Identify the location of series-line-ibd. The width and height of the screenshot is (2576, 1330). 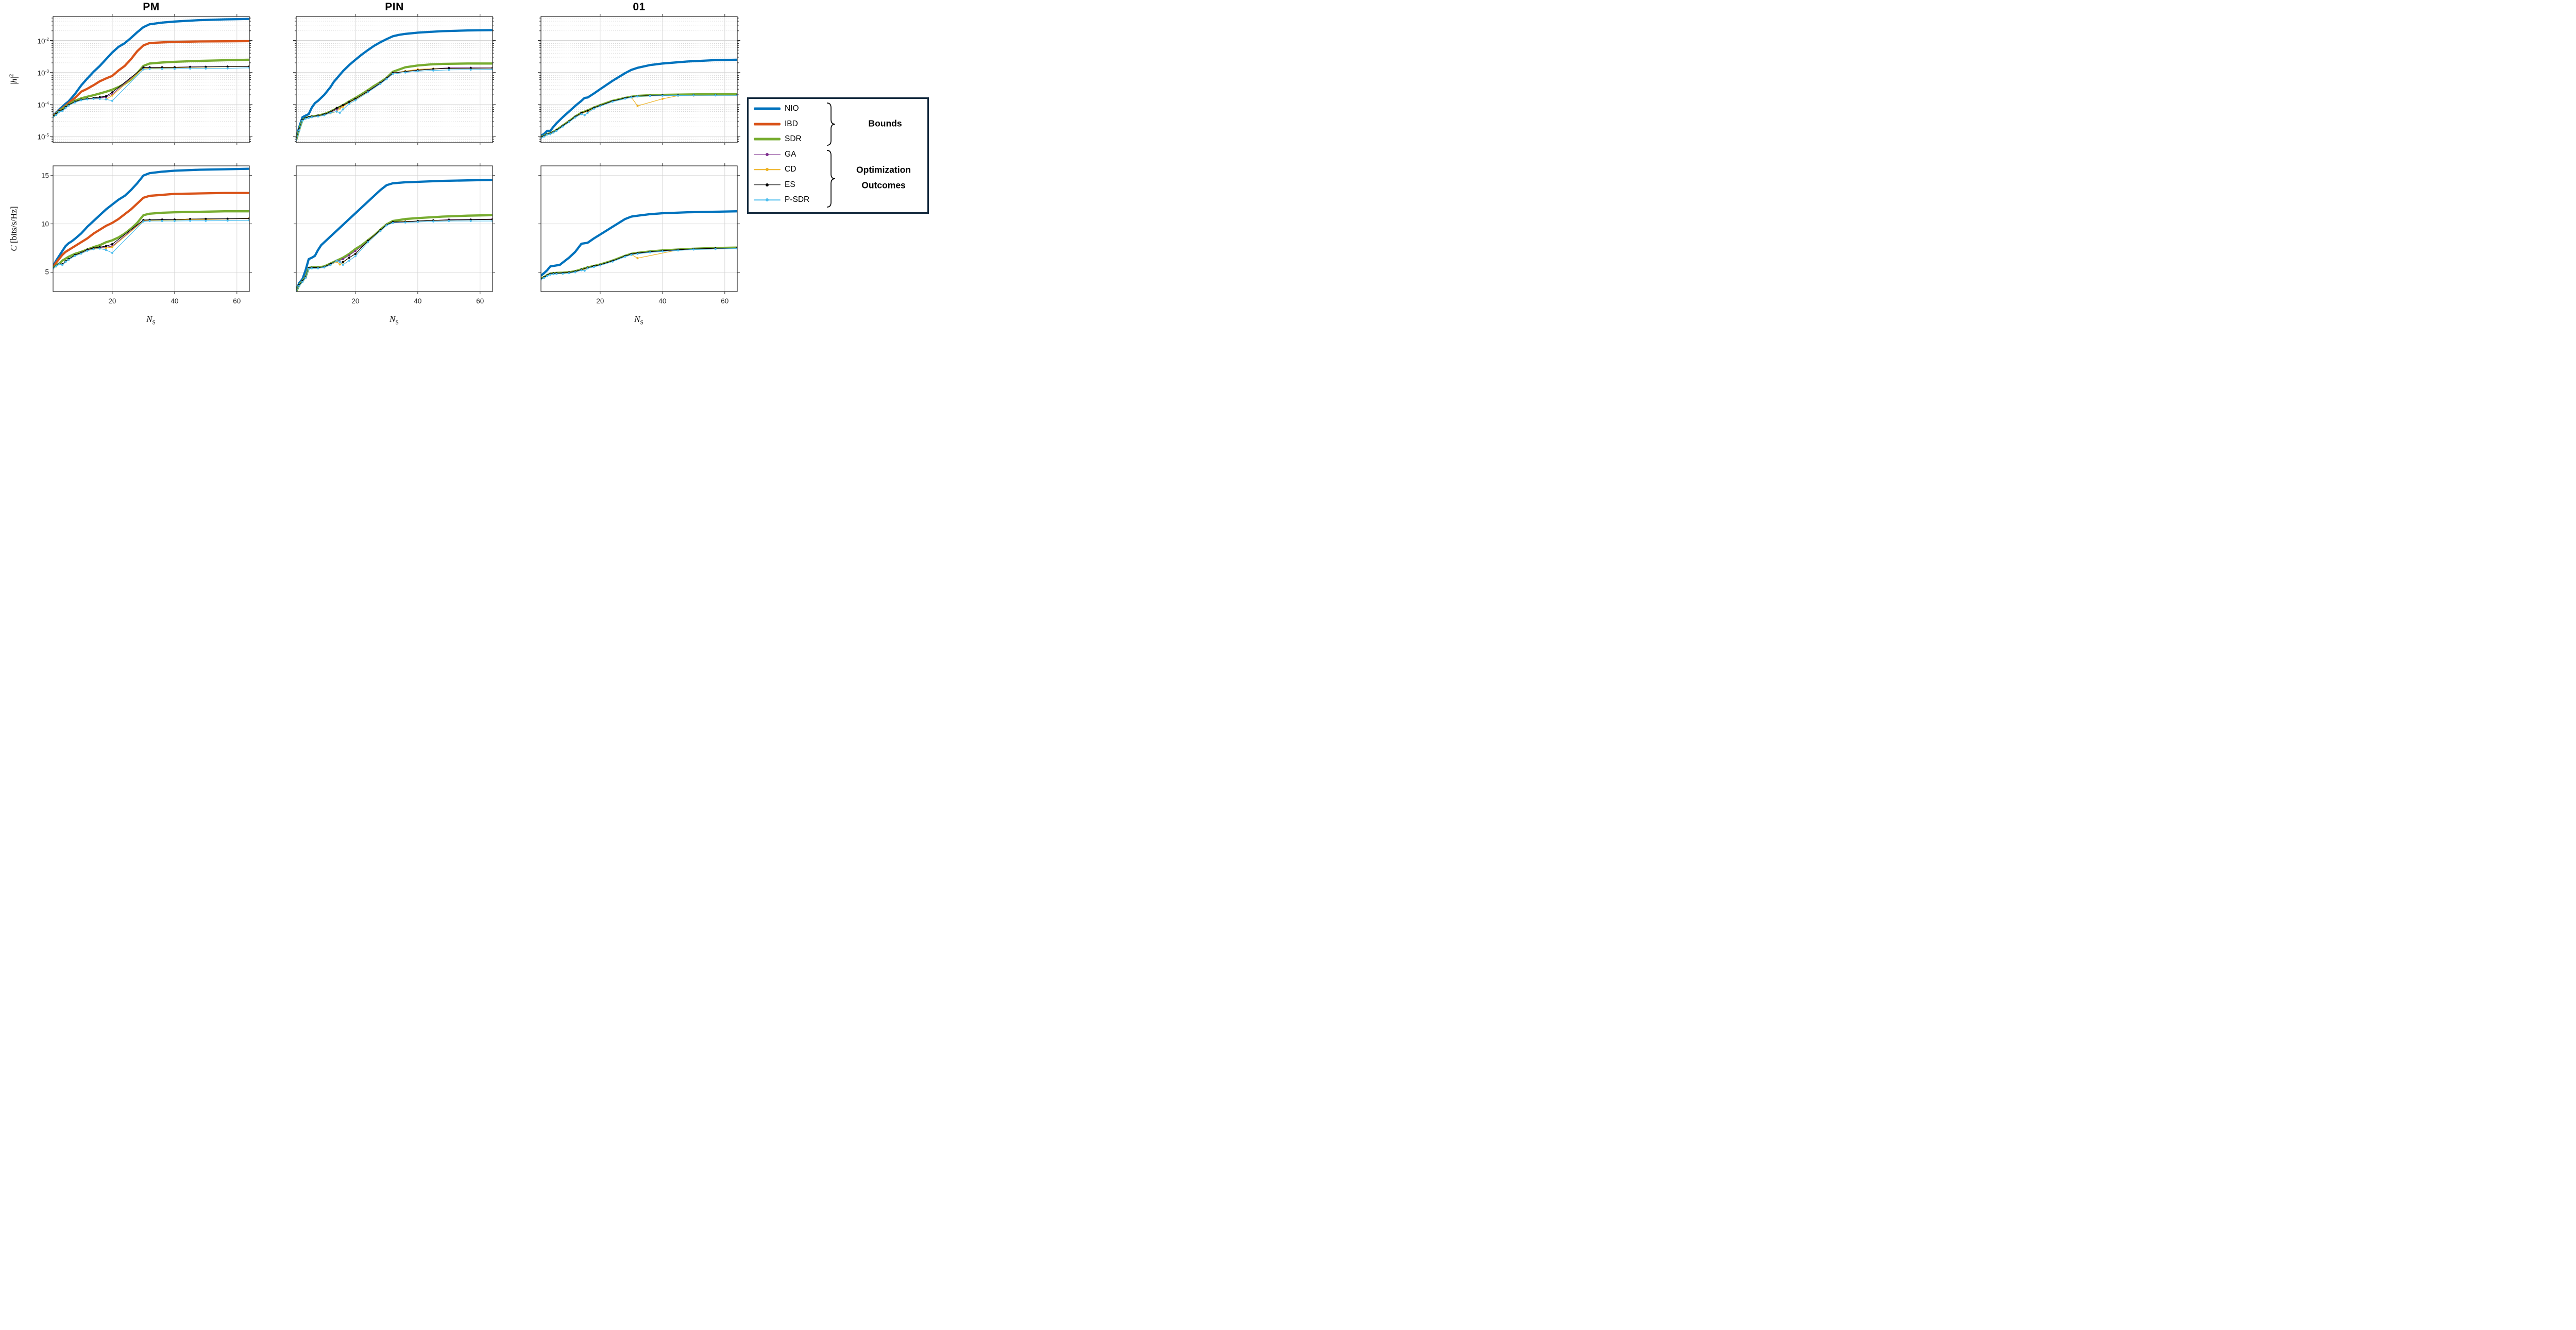
(151, 230).